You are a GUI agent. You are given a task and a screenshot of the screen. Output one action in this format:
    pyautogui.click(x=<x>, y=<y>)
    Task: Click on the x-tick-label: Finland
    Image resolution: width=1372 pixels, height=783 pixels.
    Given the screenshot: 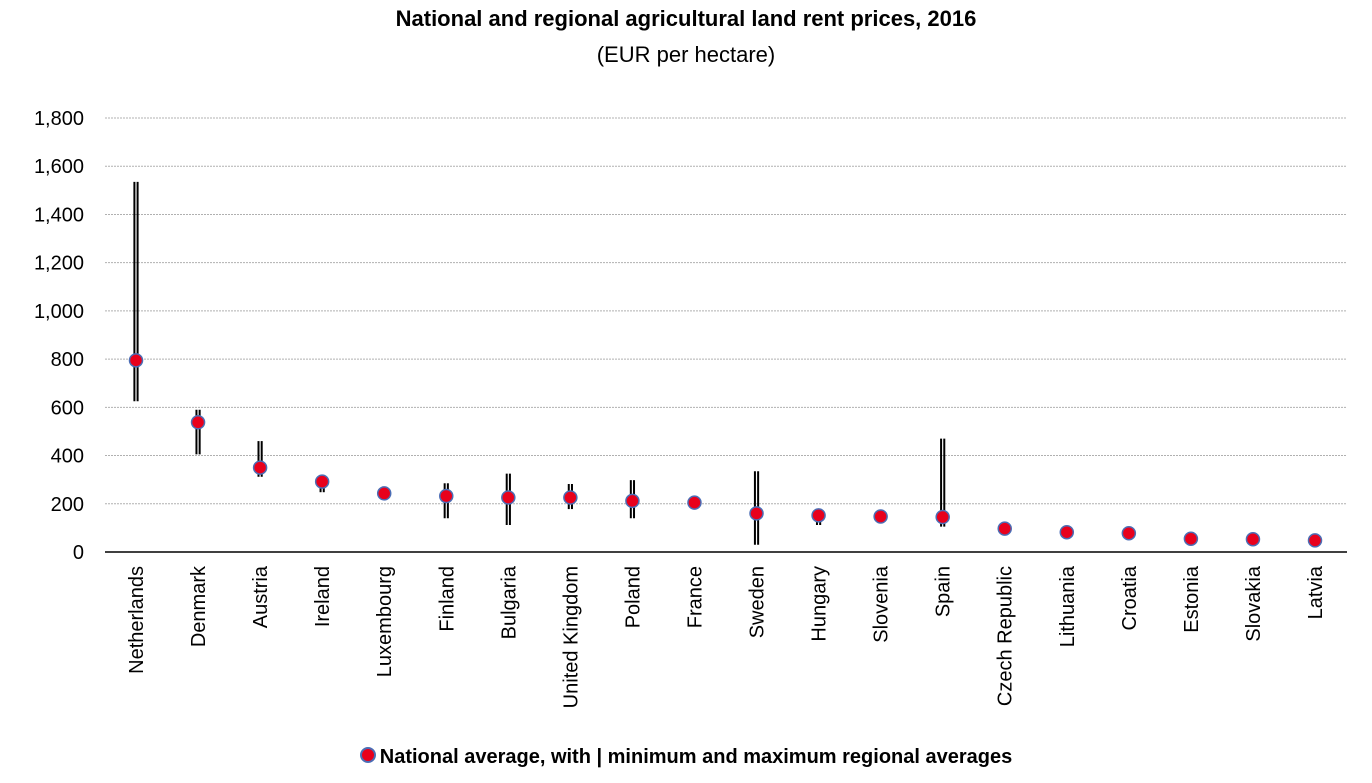 What is the action you would take?
    pyautogui.click(x=447, y=599)
    